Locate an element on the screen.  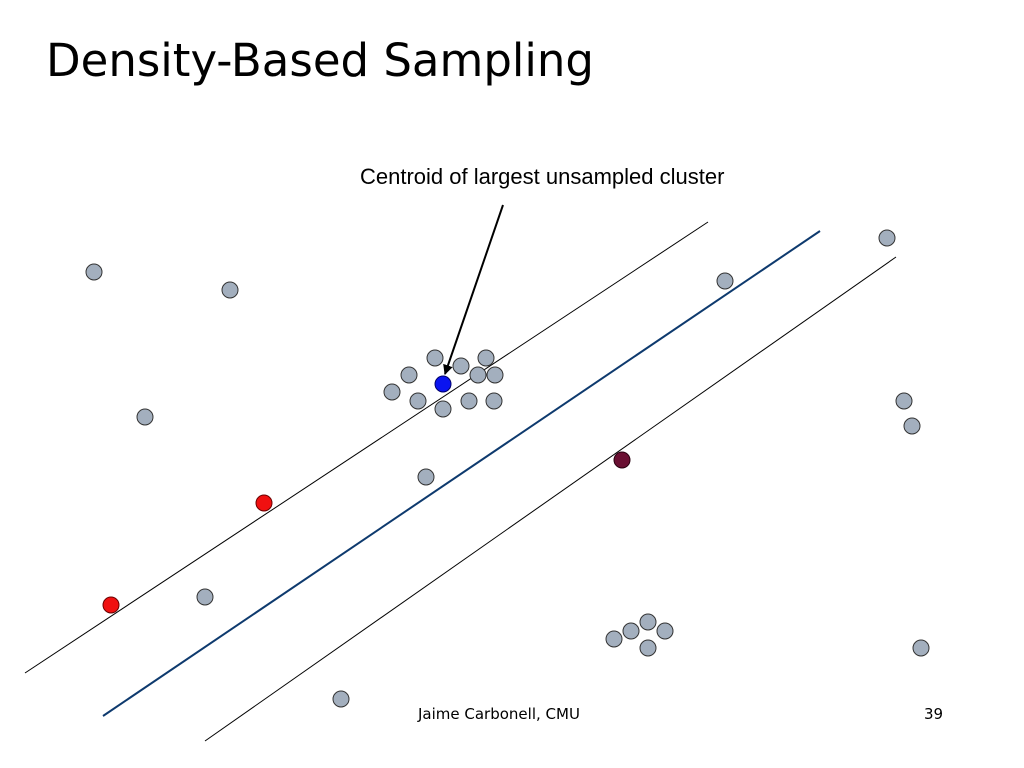
unsampled-cluster is located at coordinates (443, 383).